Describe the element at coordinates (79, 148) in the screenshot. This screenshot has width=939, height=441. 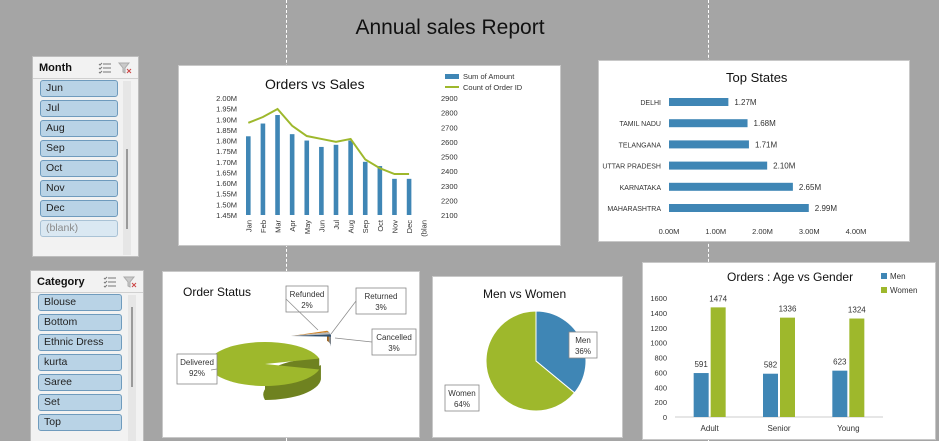
I see `month-slicer-item: Sep` at that location.